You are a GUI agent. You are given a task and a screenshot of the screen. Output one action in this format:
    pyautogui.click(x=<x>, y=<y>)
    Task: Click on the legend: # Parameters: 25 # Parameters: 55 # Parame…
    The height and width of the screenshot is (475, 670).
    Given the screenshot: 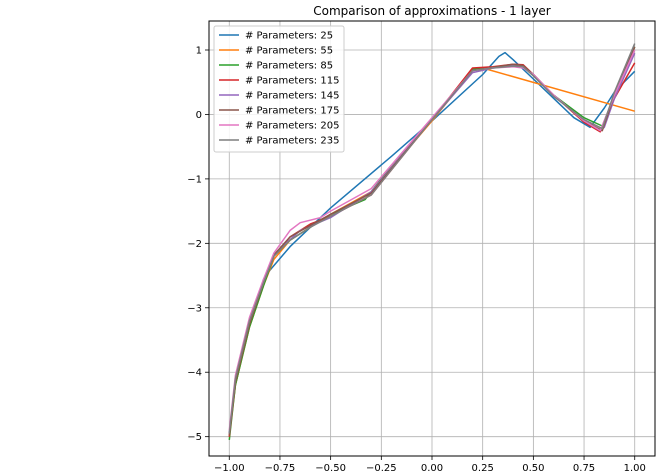 What is the action you would take?
    pyautogui.click(x=279, y=89)
    